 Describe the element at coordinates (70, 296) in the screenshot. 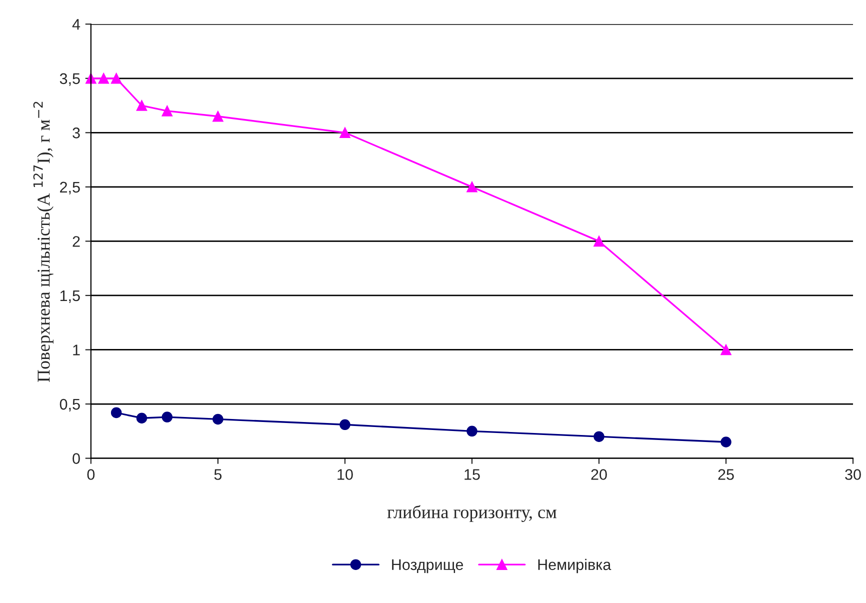

I see `y-tick-label: 1,5` at that location.